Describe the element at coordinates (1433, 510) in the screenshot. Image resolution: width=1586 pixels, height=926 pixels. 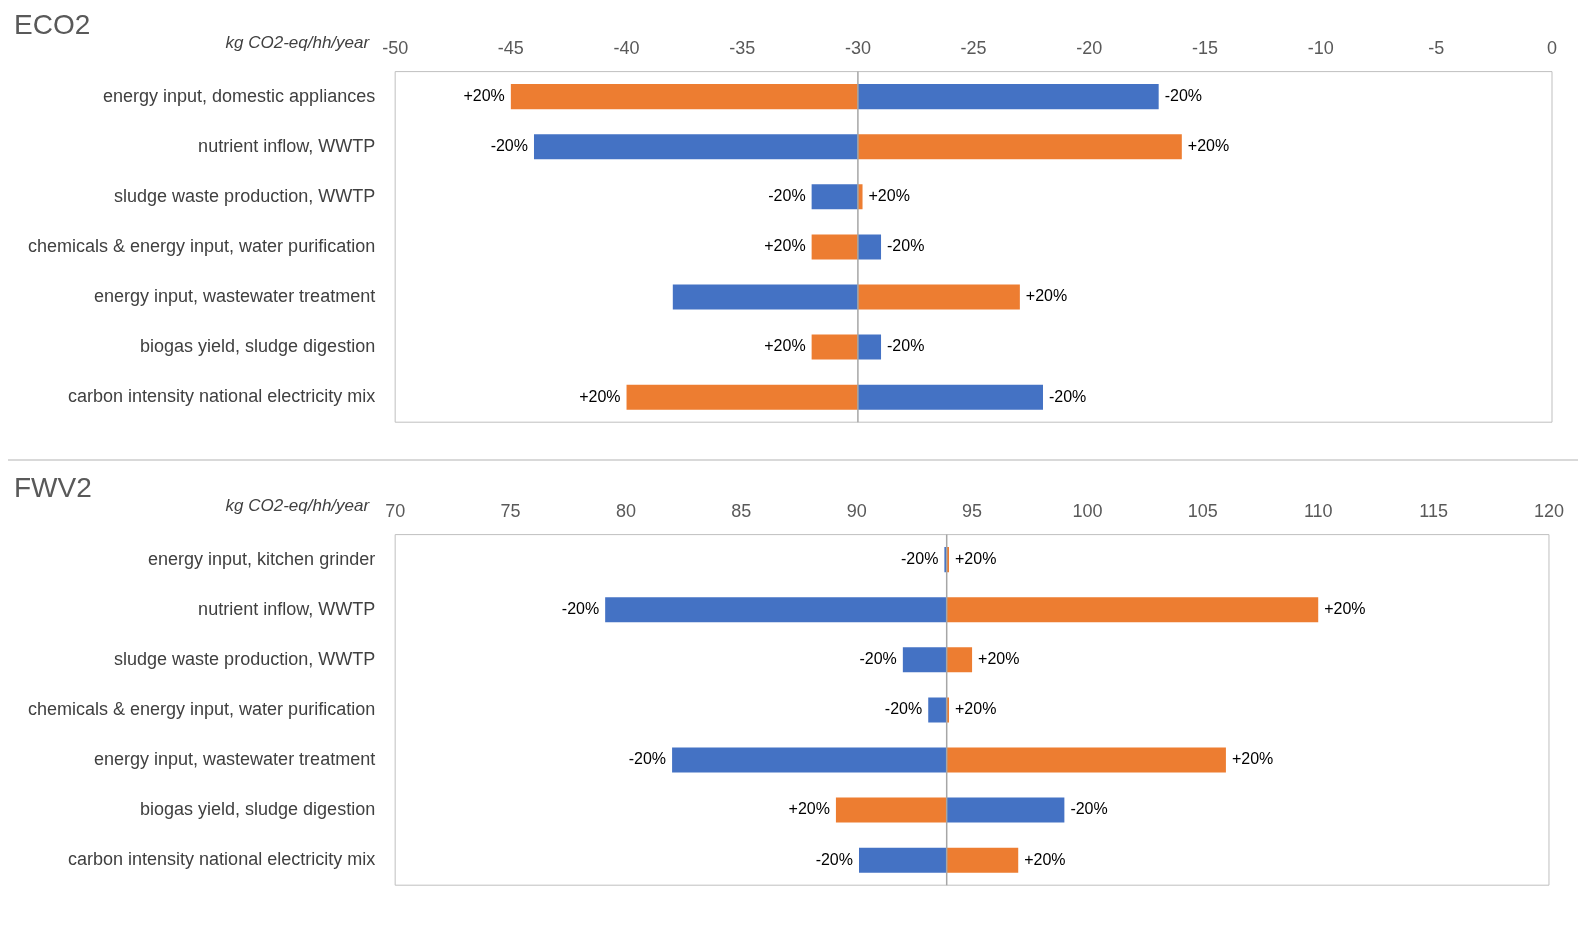
I see `x-tick-label: 115` at that location.